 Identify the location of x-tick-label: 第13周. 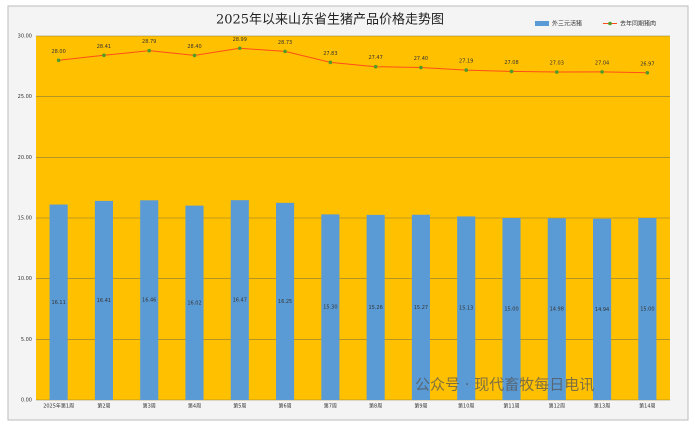
(602, 406).